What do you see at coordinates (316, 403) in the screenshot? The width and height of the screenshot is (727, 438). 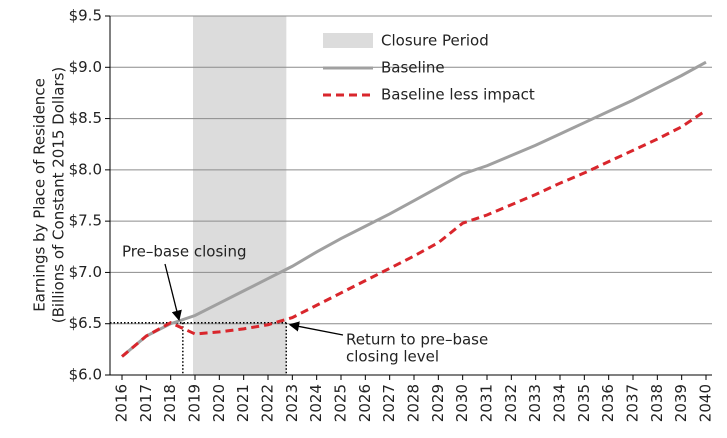 I see `x-tick-label: 2024` at bounding box center [316, 403].